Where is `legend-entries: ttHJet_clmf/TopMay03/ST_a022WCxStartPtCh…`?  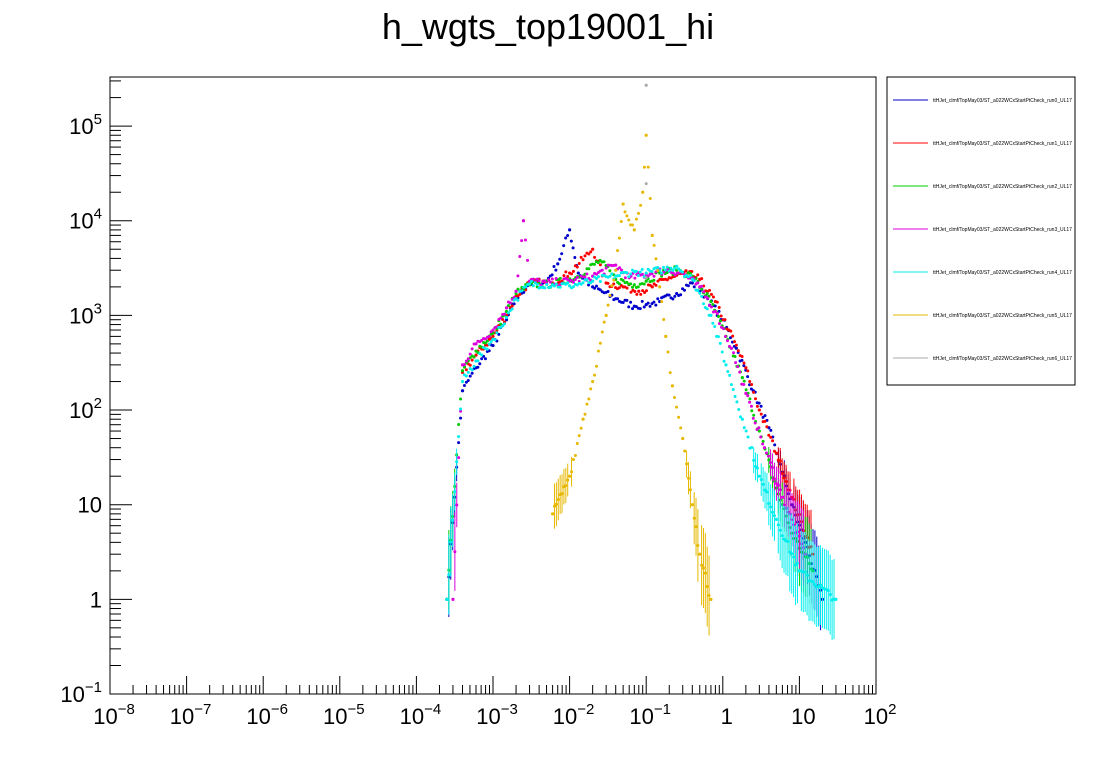
legend-entries: ttHJet_clmf/TopMay03/ST_a022WCxStartPtCh… is located at coordinates (982, 230).